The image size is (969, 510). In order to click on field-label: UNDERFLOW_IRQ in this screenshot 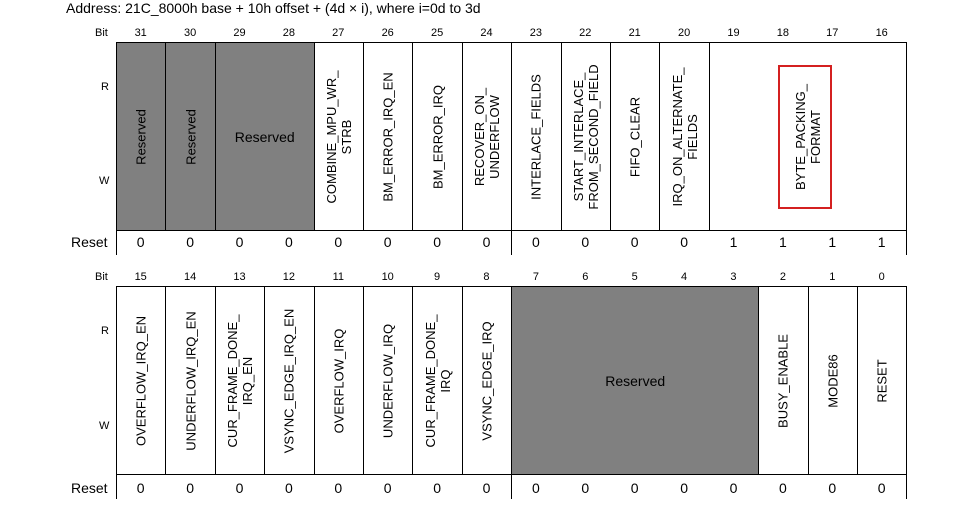, I will do `click(388, 380)`.